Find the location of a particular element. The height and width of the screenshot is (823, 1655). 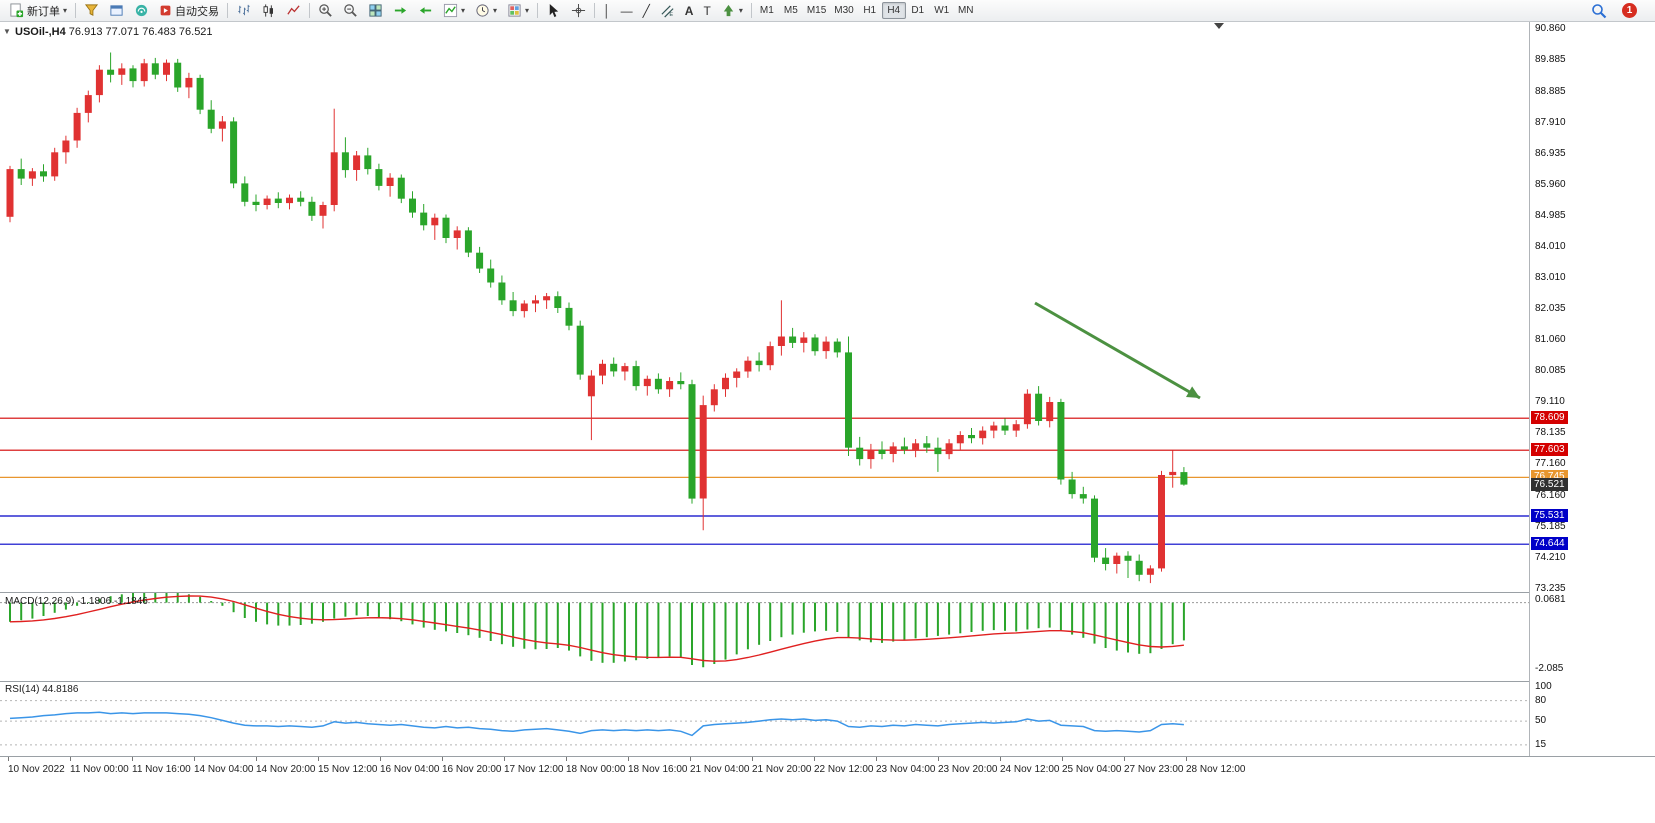

time-axis-label: 21 Nov 04:00 is located at coordinates (720, 769).